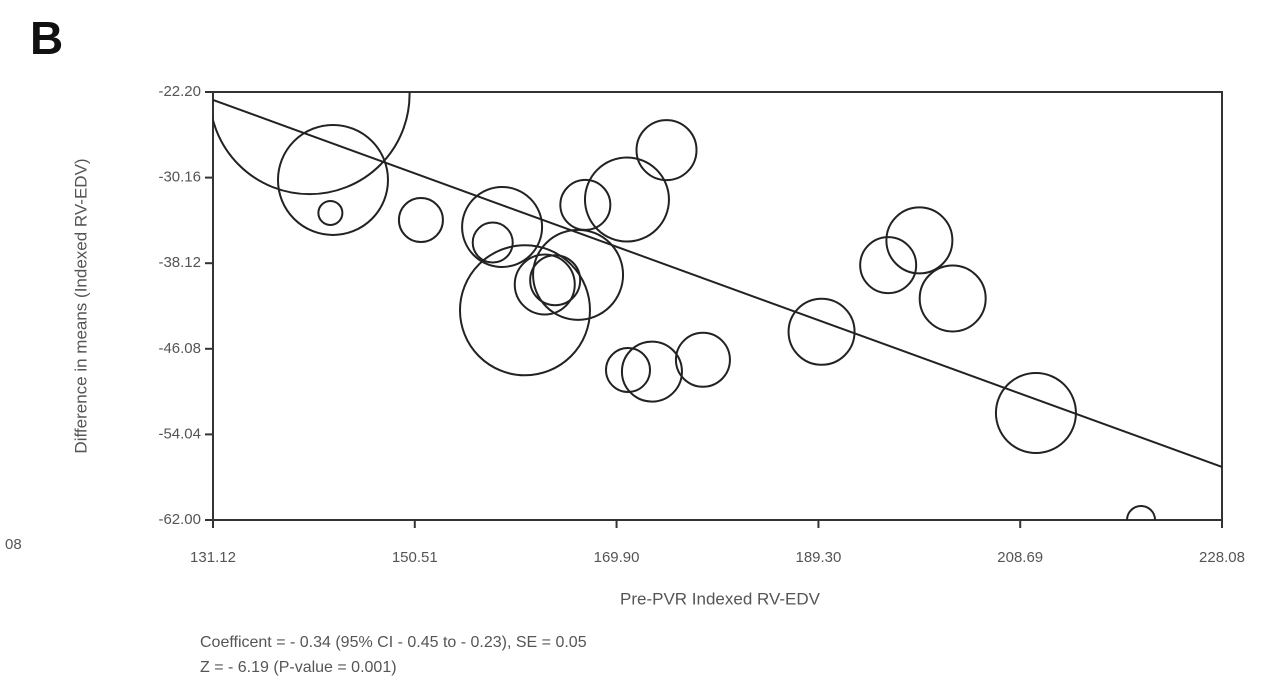  What do you see at coordinates (13, 544) in the screenshot?
I see `edge-text: 08` at bounding box center [13, 544].